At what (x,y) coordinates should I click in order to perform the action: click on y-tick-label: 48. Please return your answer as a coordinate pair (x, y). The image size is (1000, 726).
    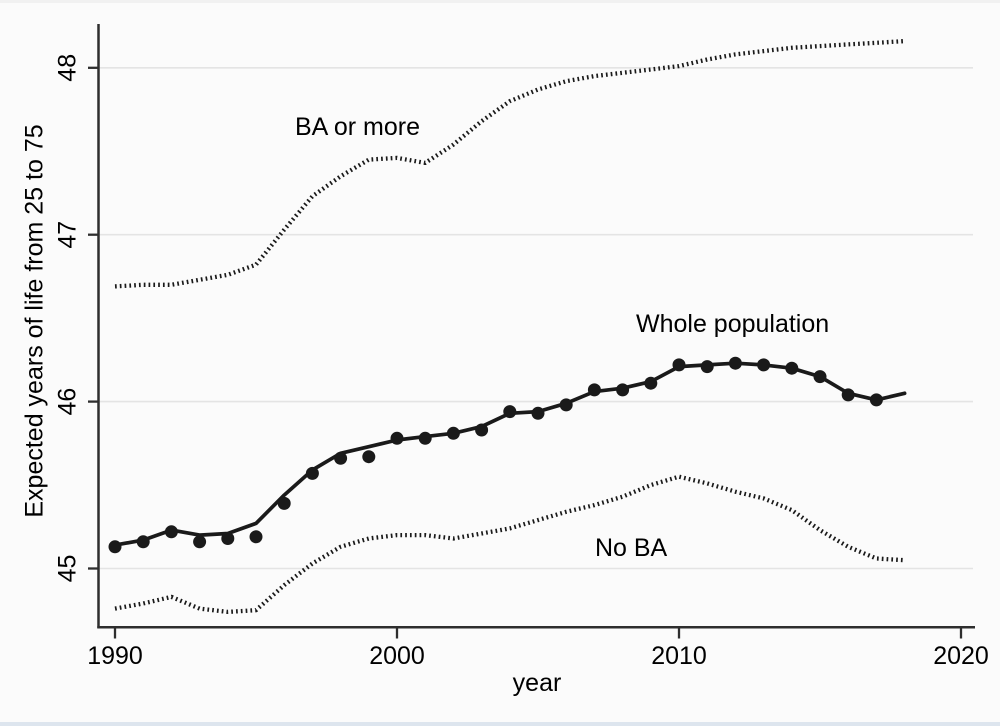
    Looking at the image, I should click on (68, 68).